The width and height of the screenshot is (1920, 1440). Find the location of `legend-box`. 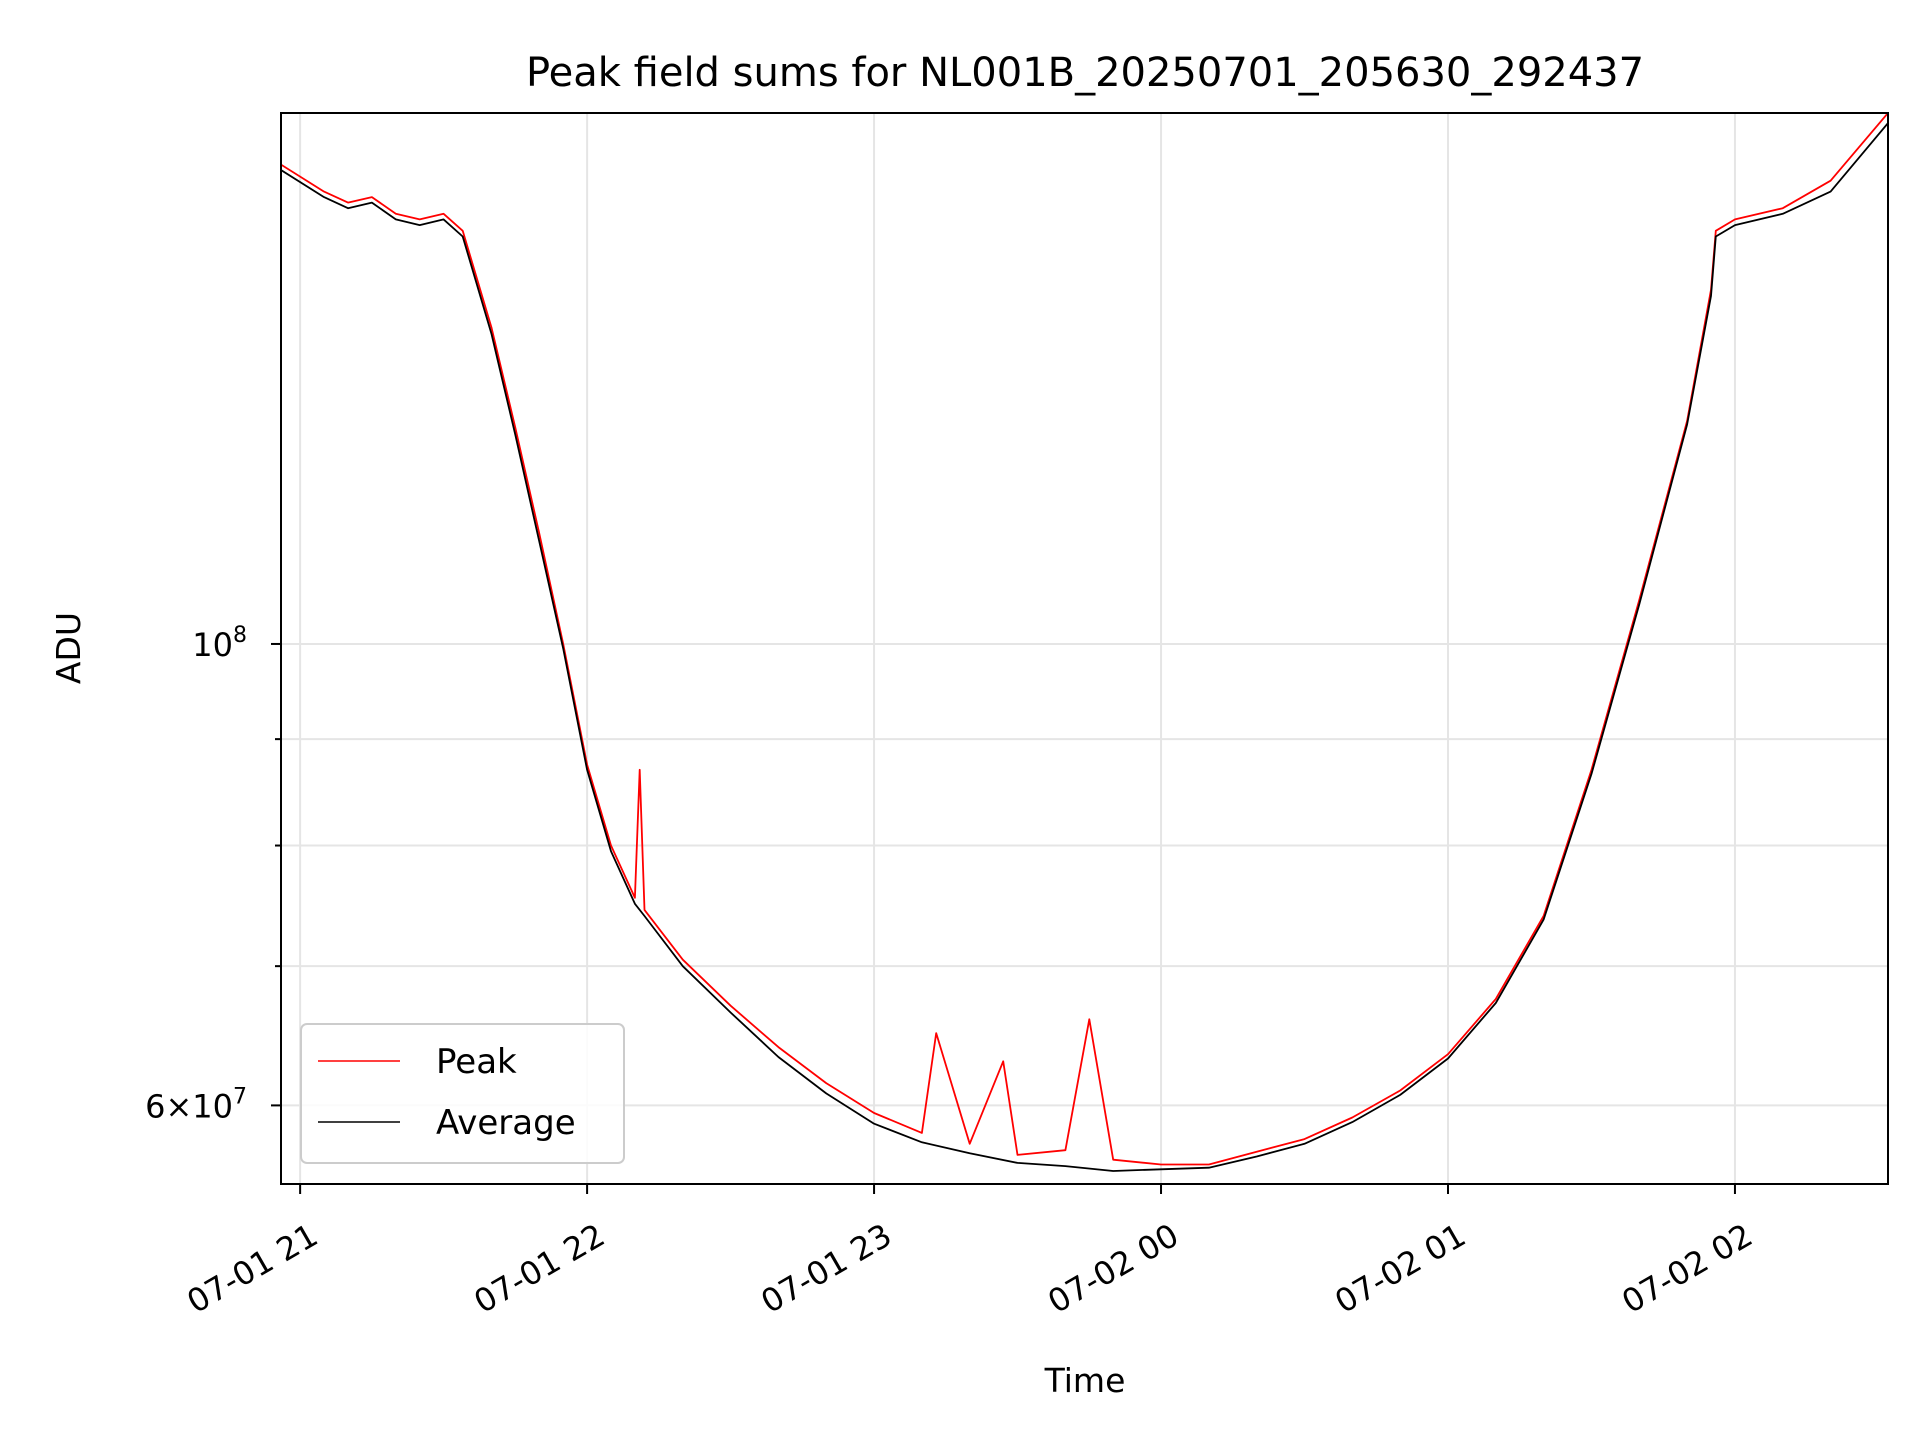

legend-box is located at coordinates (462, 1093).